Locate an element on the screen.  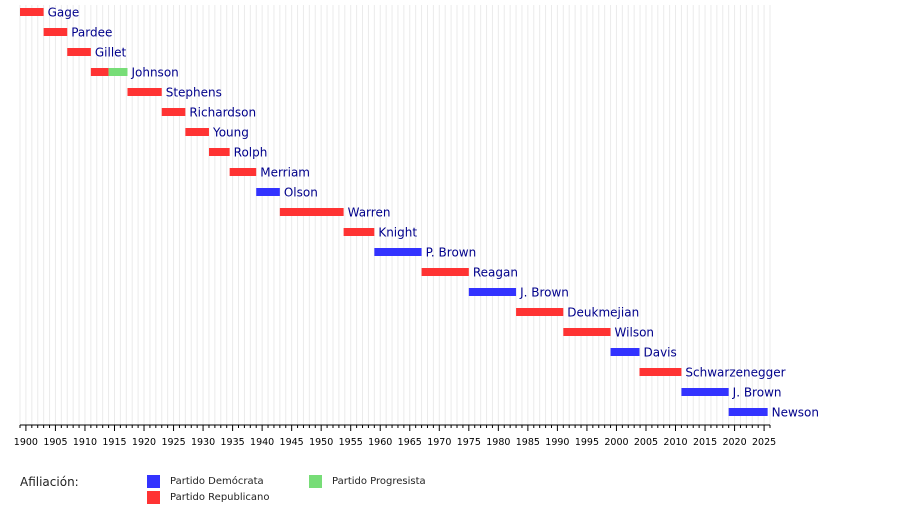
legend-swatch-republican is located at coordinates (153, 497).